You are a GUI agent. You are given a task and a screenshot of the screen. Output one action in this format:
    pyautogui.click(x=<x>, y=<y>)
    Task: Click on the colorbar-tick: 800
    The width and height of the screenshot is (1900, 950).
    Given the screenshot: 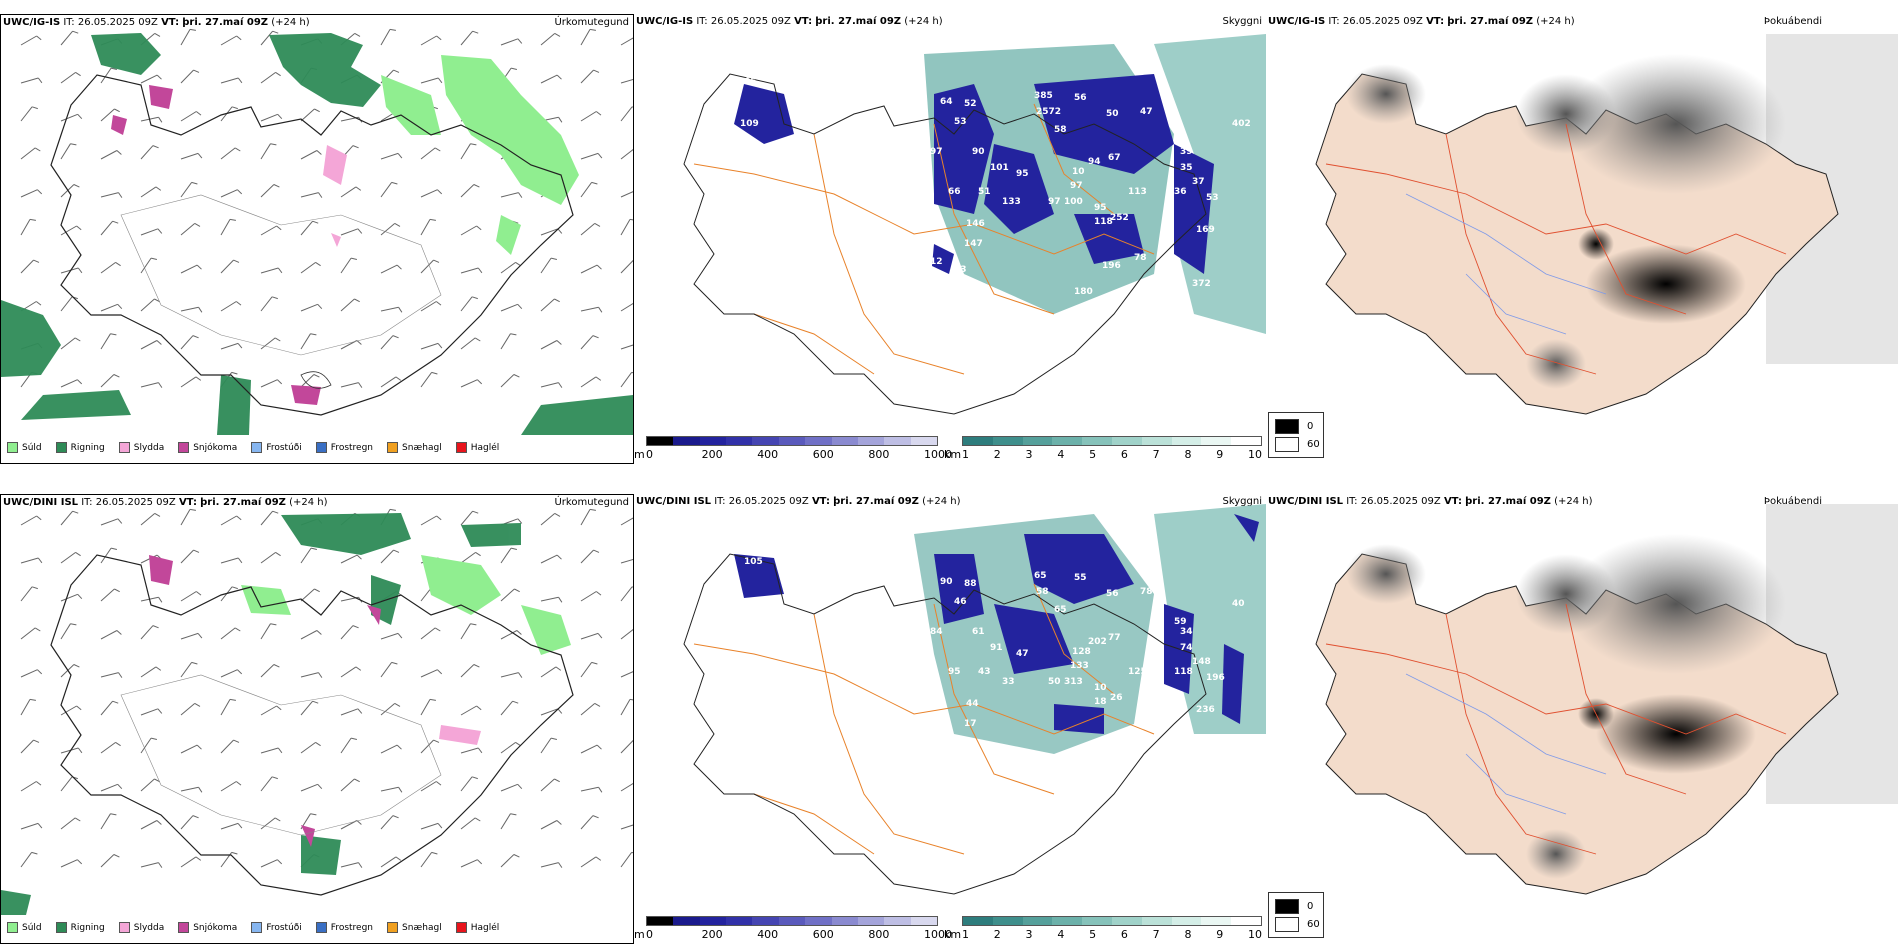 What is the action you would take?
    pyautogui.click(x=879, y=934)
    